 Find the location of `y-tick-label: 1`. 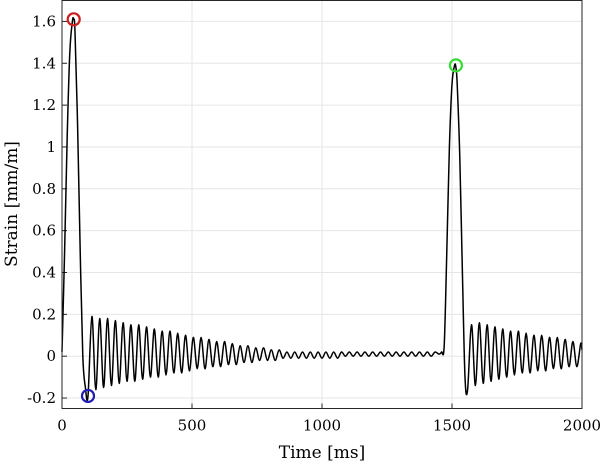

y-tick-label: 1 is located at coordinates (51, 147).